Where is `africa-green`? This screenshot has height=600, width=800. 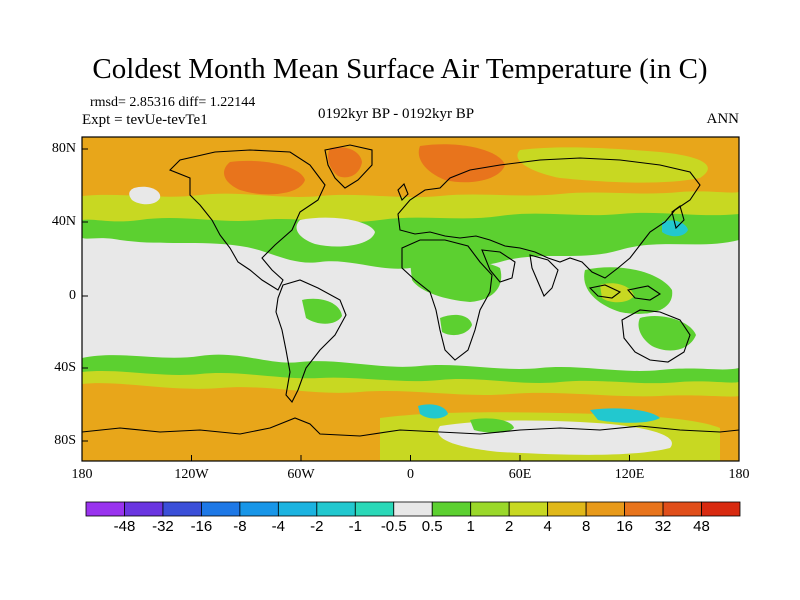
africa-green is located at coordinates (456, 280).